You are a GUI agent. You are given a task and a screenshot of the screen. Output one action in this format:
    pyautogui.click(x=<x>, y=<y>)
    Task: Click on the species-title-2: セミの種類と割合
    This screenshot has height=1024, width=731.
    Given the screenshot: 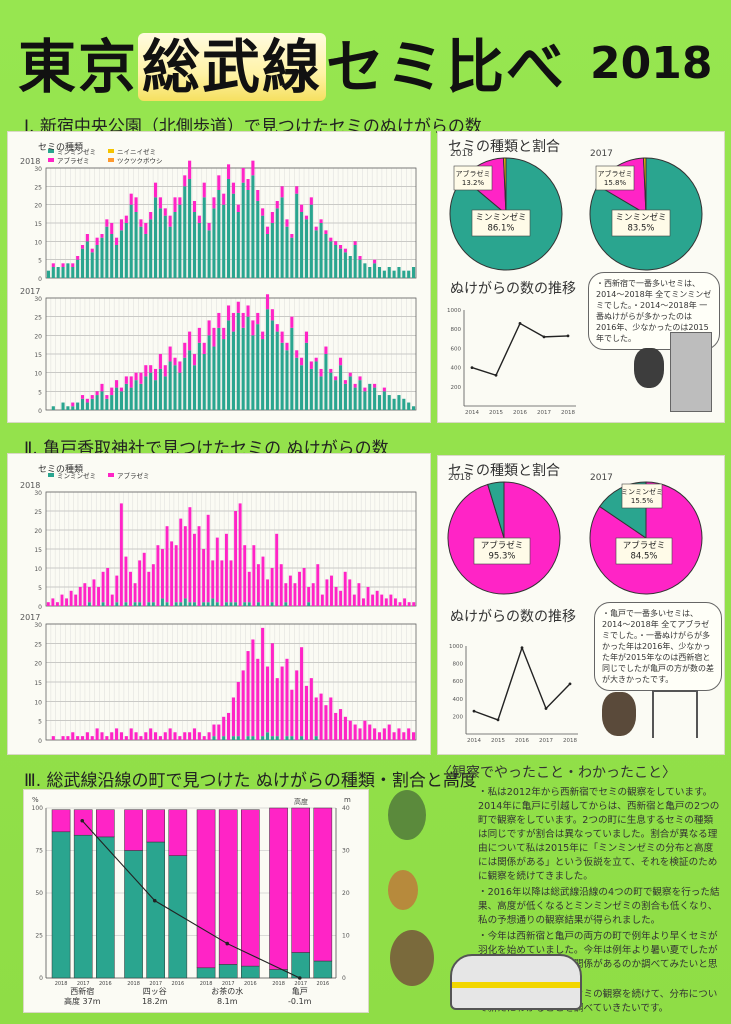 What is the action you would take?
    pyautogui.click(x=504, y=471)
    